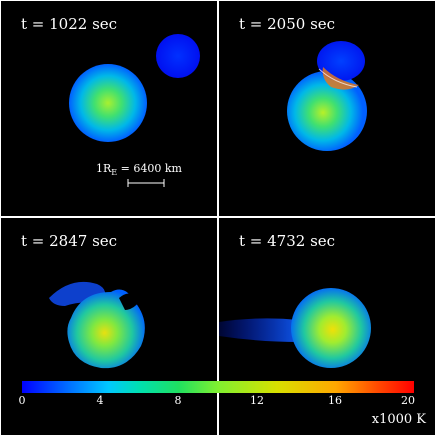 The width and height of the screenshot is (436, 436). What do you see at coordinates (114, 173) in the screenshot?
I see `scale-sub: E` at bounding box center [114, 173].